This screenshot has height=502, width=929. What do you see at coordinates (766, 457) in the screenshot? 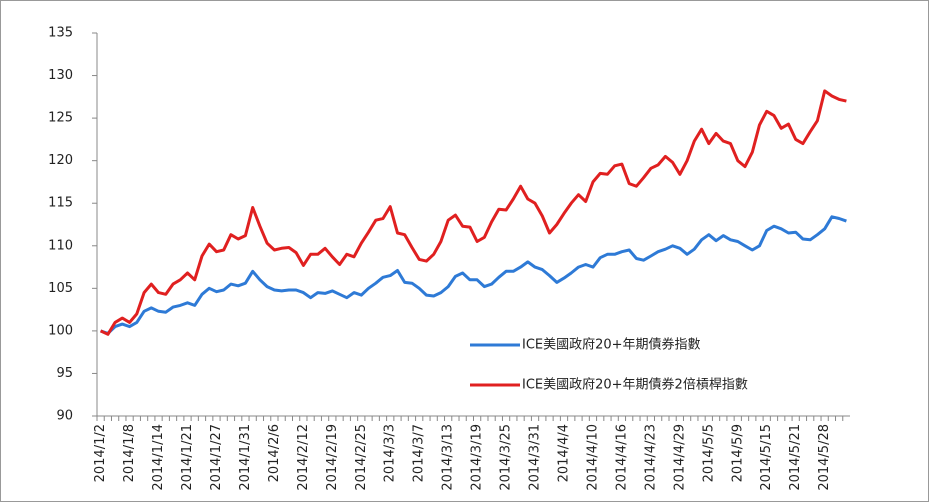
I see `x-tick-label: 2014/5/15` at bounding box center [766, 457].